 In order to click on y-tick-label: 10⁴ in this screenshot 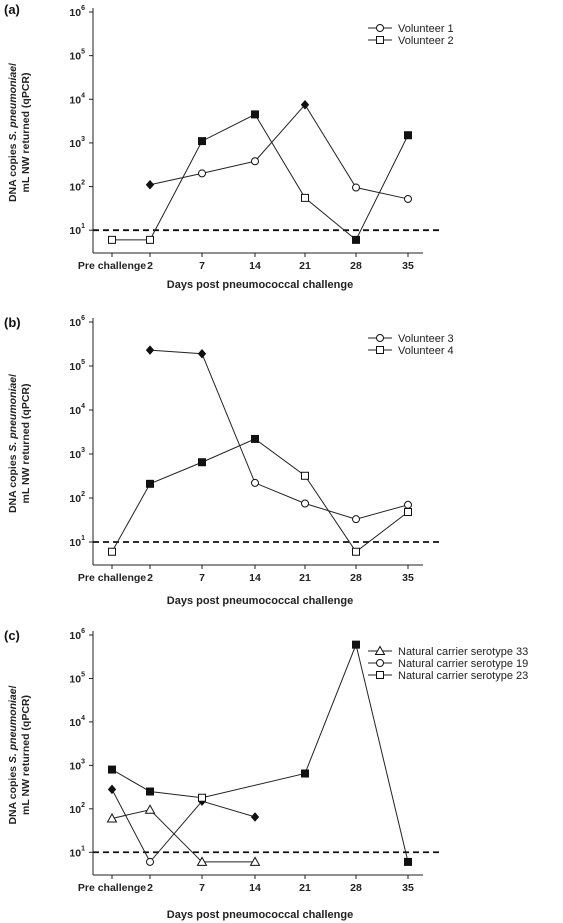, I will do `click(77, 99)`.